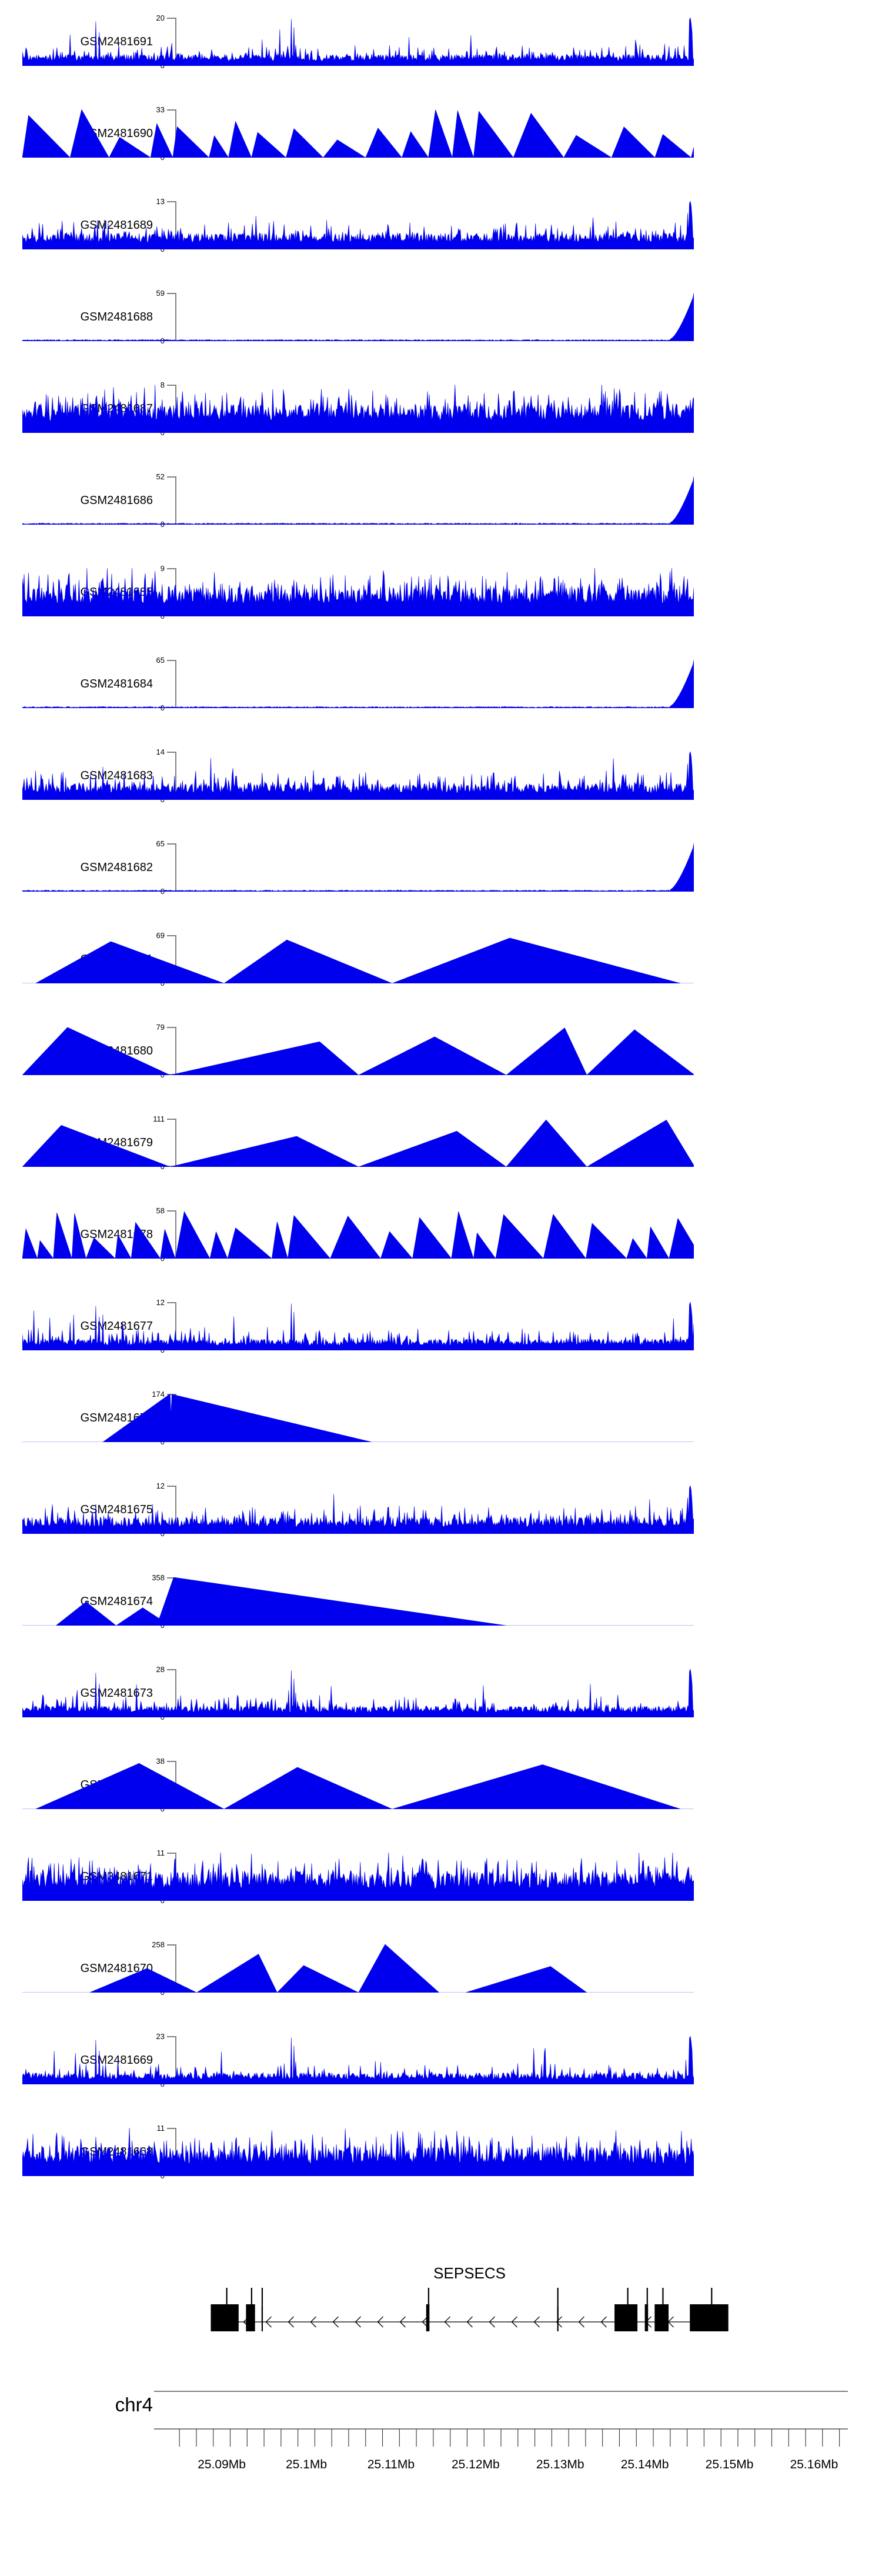  I want to click on coverage-track: GSM2481673280, so click(441, 1693).